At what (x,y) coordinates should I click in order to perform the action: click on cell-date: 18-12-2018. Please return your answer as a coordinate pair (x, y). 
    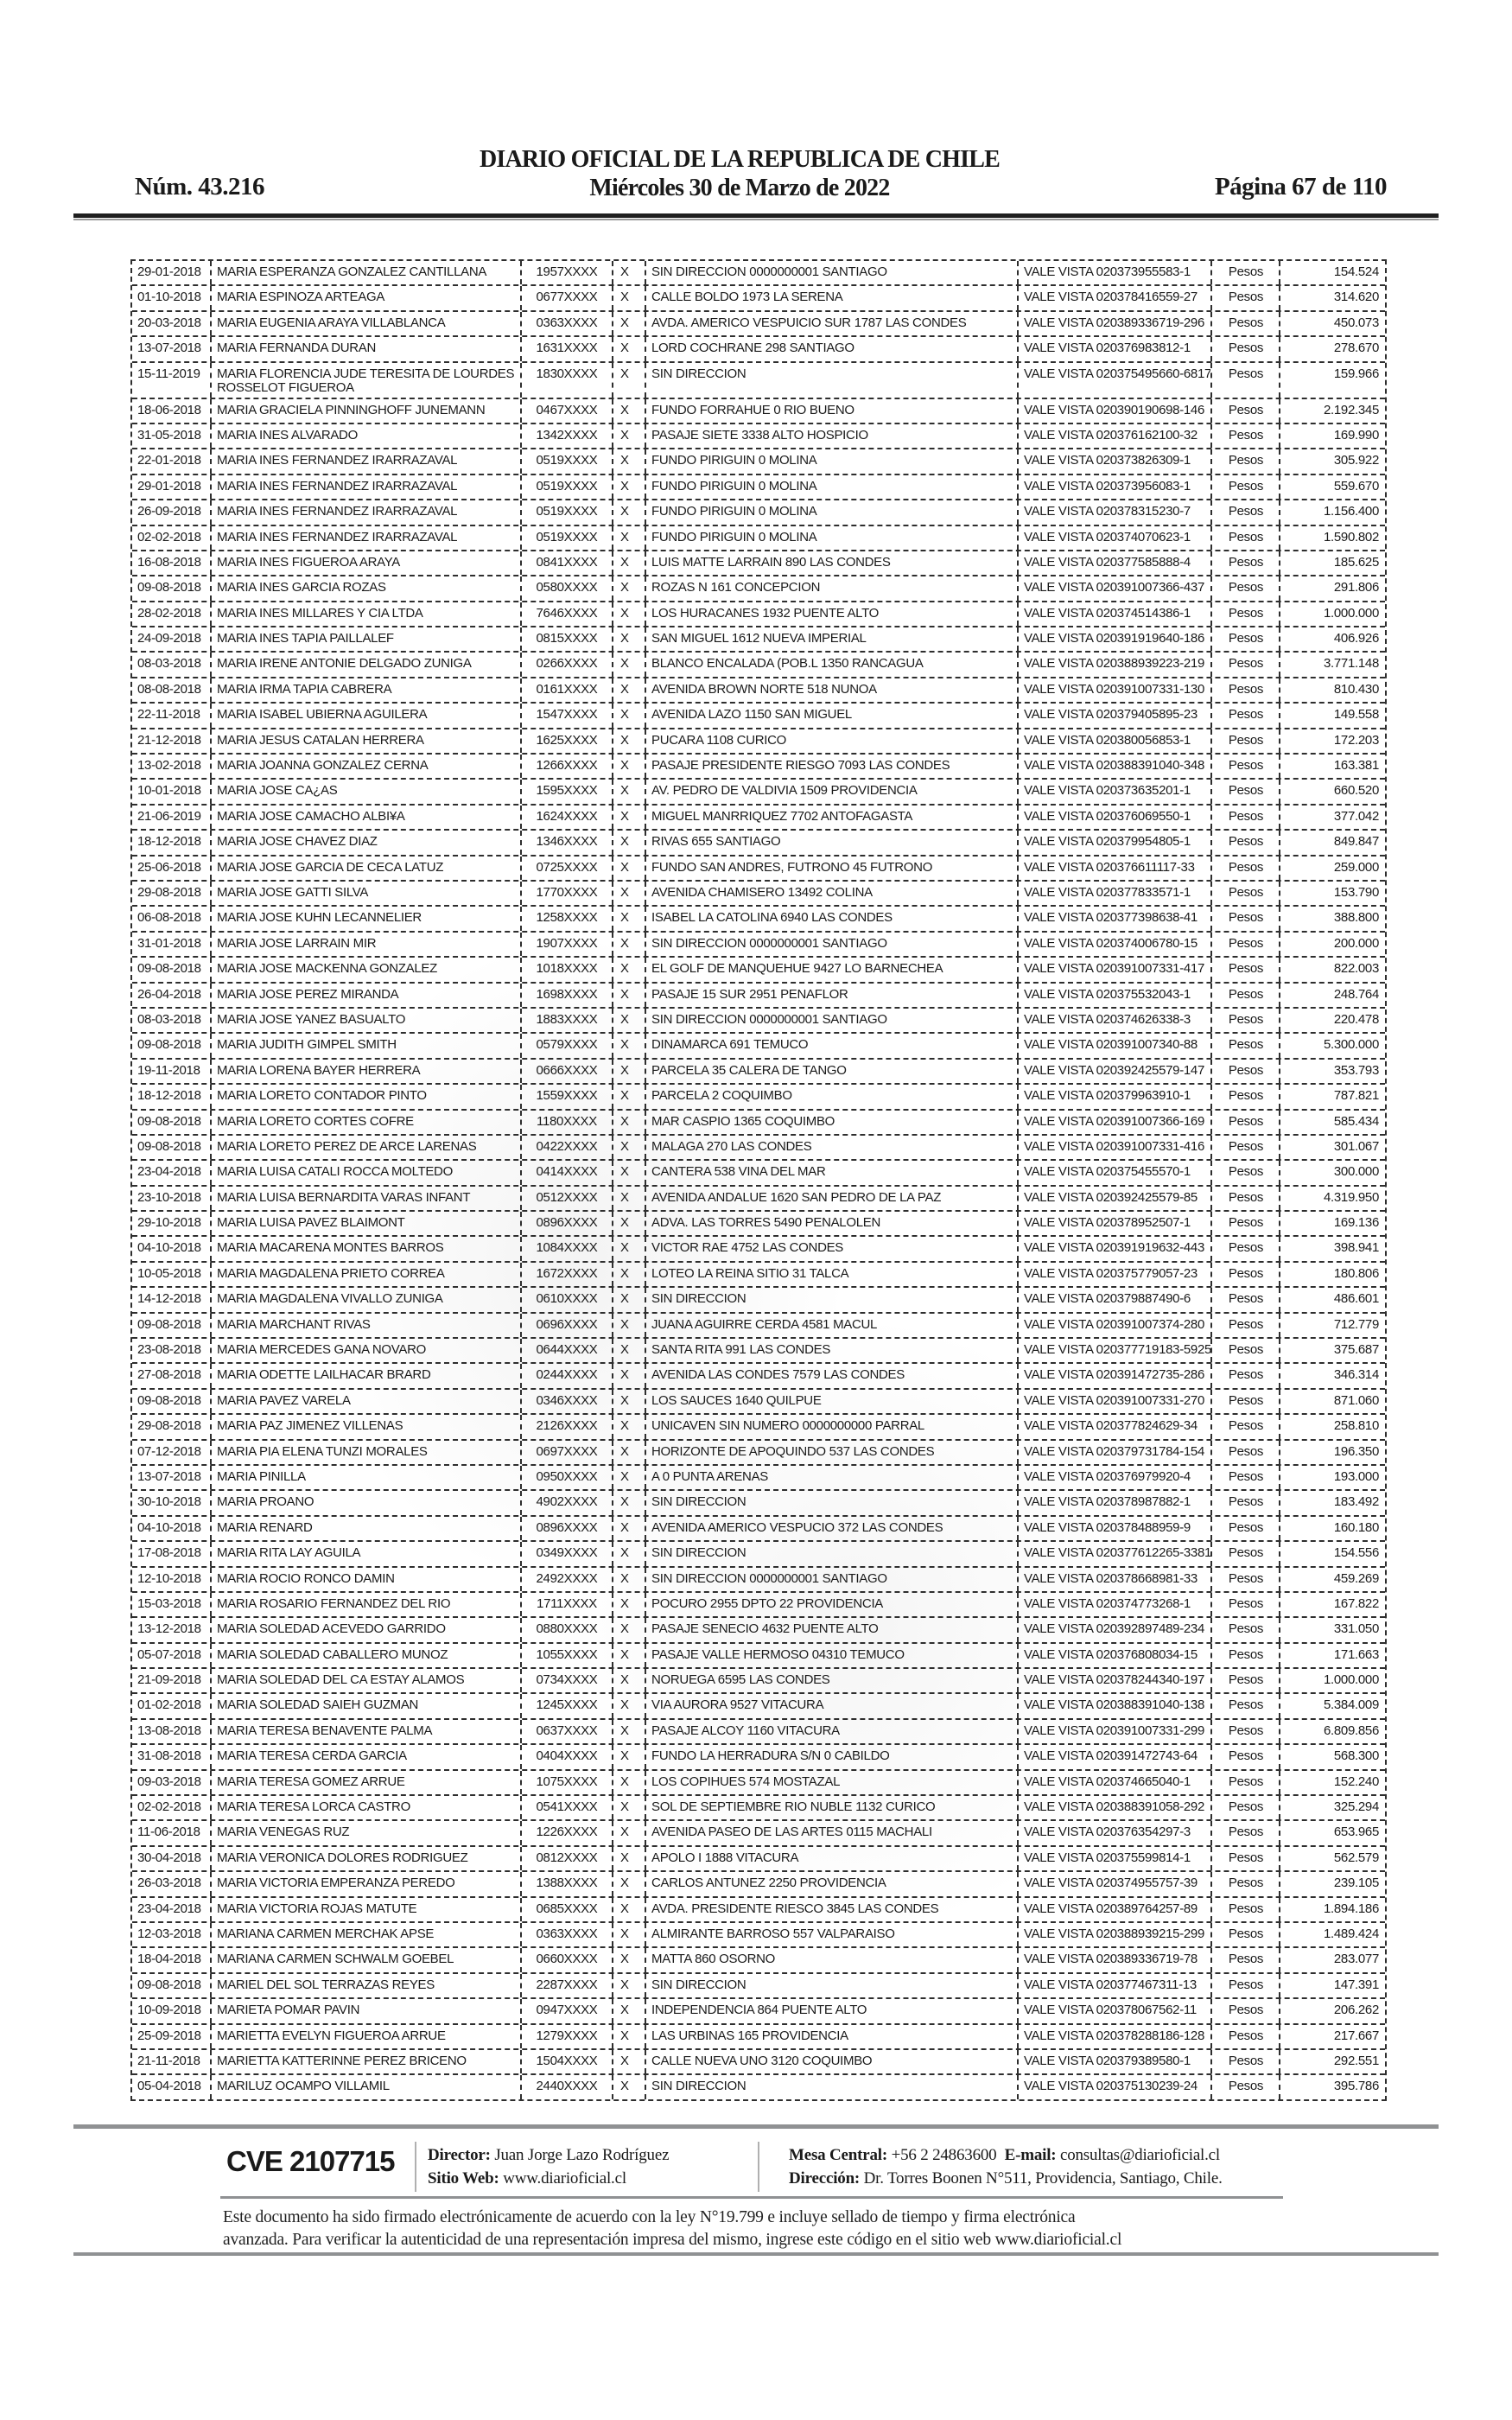
    Looking at the image, I should click on (172, 1097).